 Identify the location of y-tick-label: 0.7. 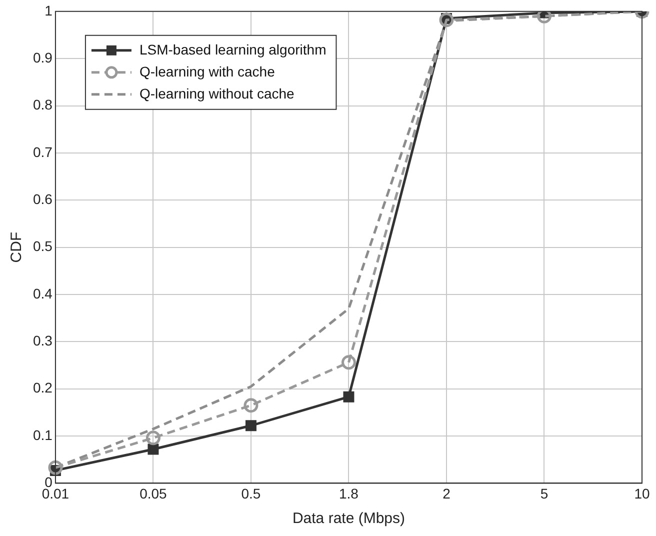
(42, 152).